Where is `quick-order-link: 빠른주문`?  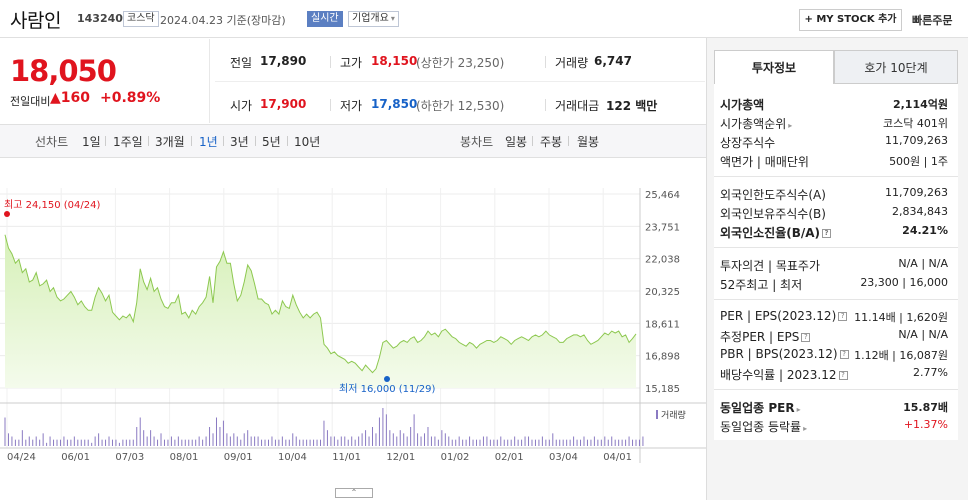
quick-order-link: 빠른주문 is located at coordinates (932, 20).